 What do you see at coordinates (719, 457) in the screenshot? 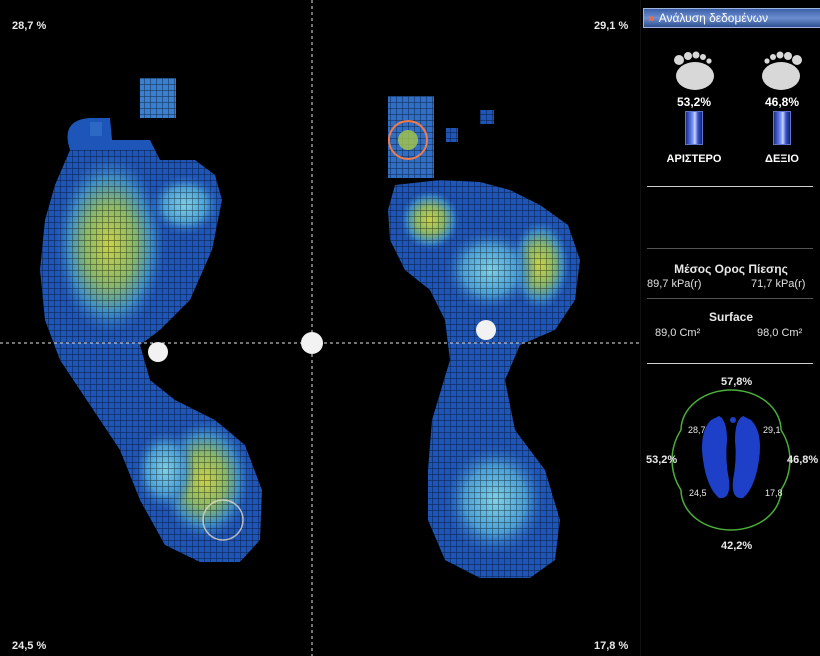
I see `blue-left-foot-icon` at bounding box center [719, 457].